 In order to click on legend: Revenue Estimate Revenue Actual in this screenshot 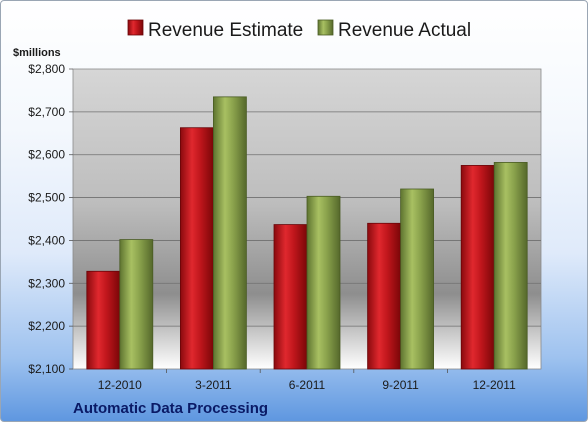, I will do `click(299, 30)`.